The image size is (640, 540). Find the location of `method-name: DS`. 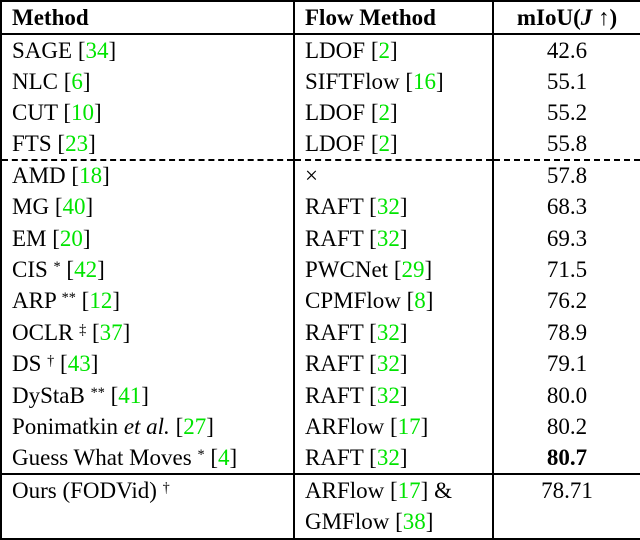

method-name: DS is located at coordinates (27, 364).